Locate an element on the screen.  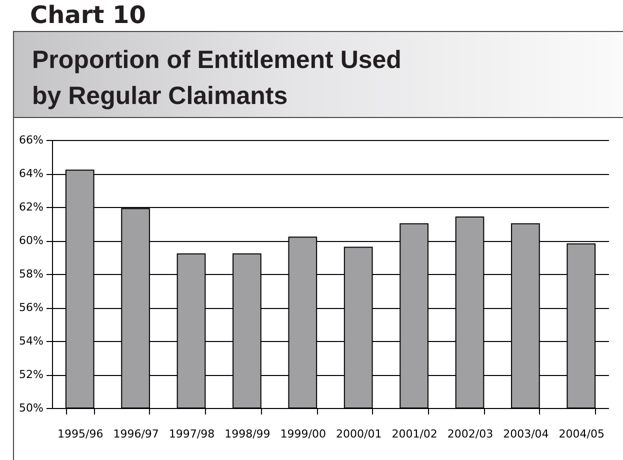
y-tick-label: 64% is located at coordinates (31, 173).